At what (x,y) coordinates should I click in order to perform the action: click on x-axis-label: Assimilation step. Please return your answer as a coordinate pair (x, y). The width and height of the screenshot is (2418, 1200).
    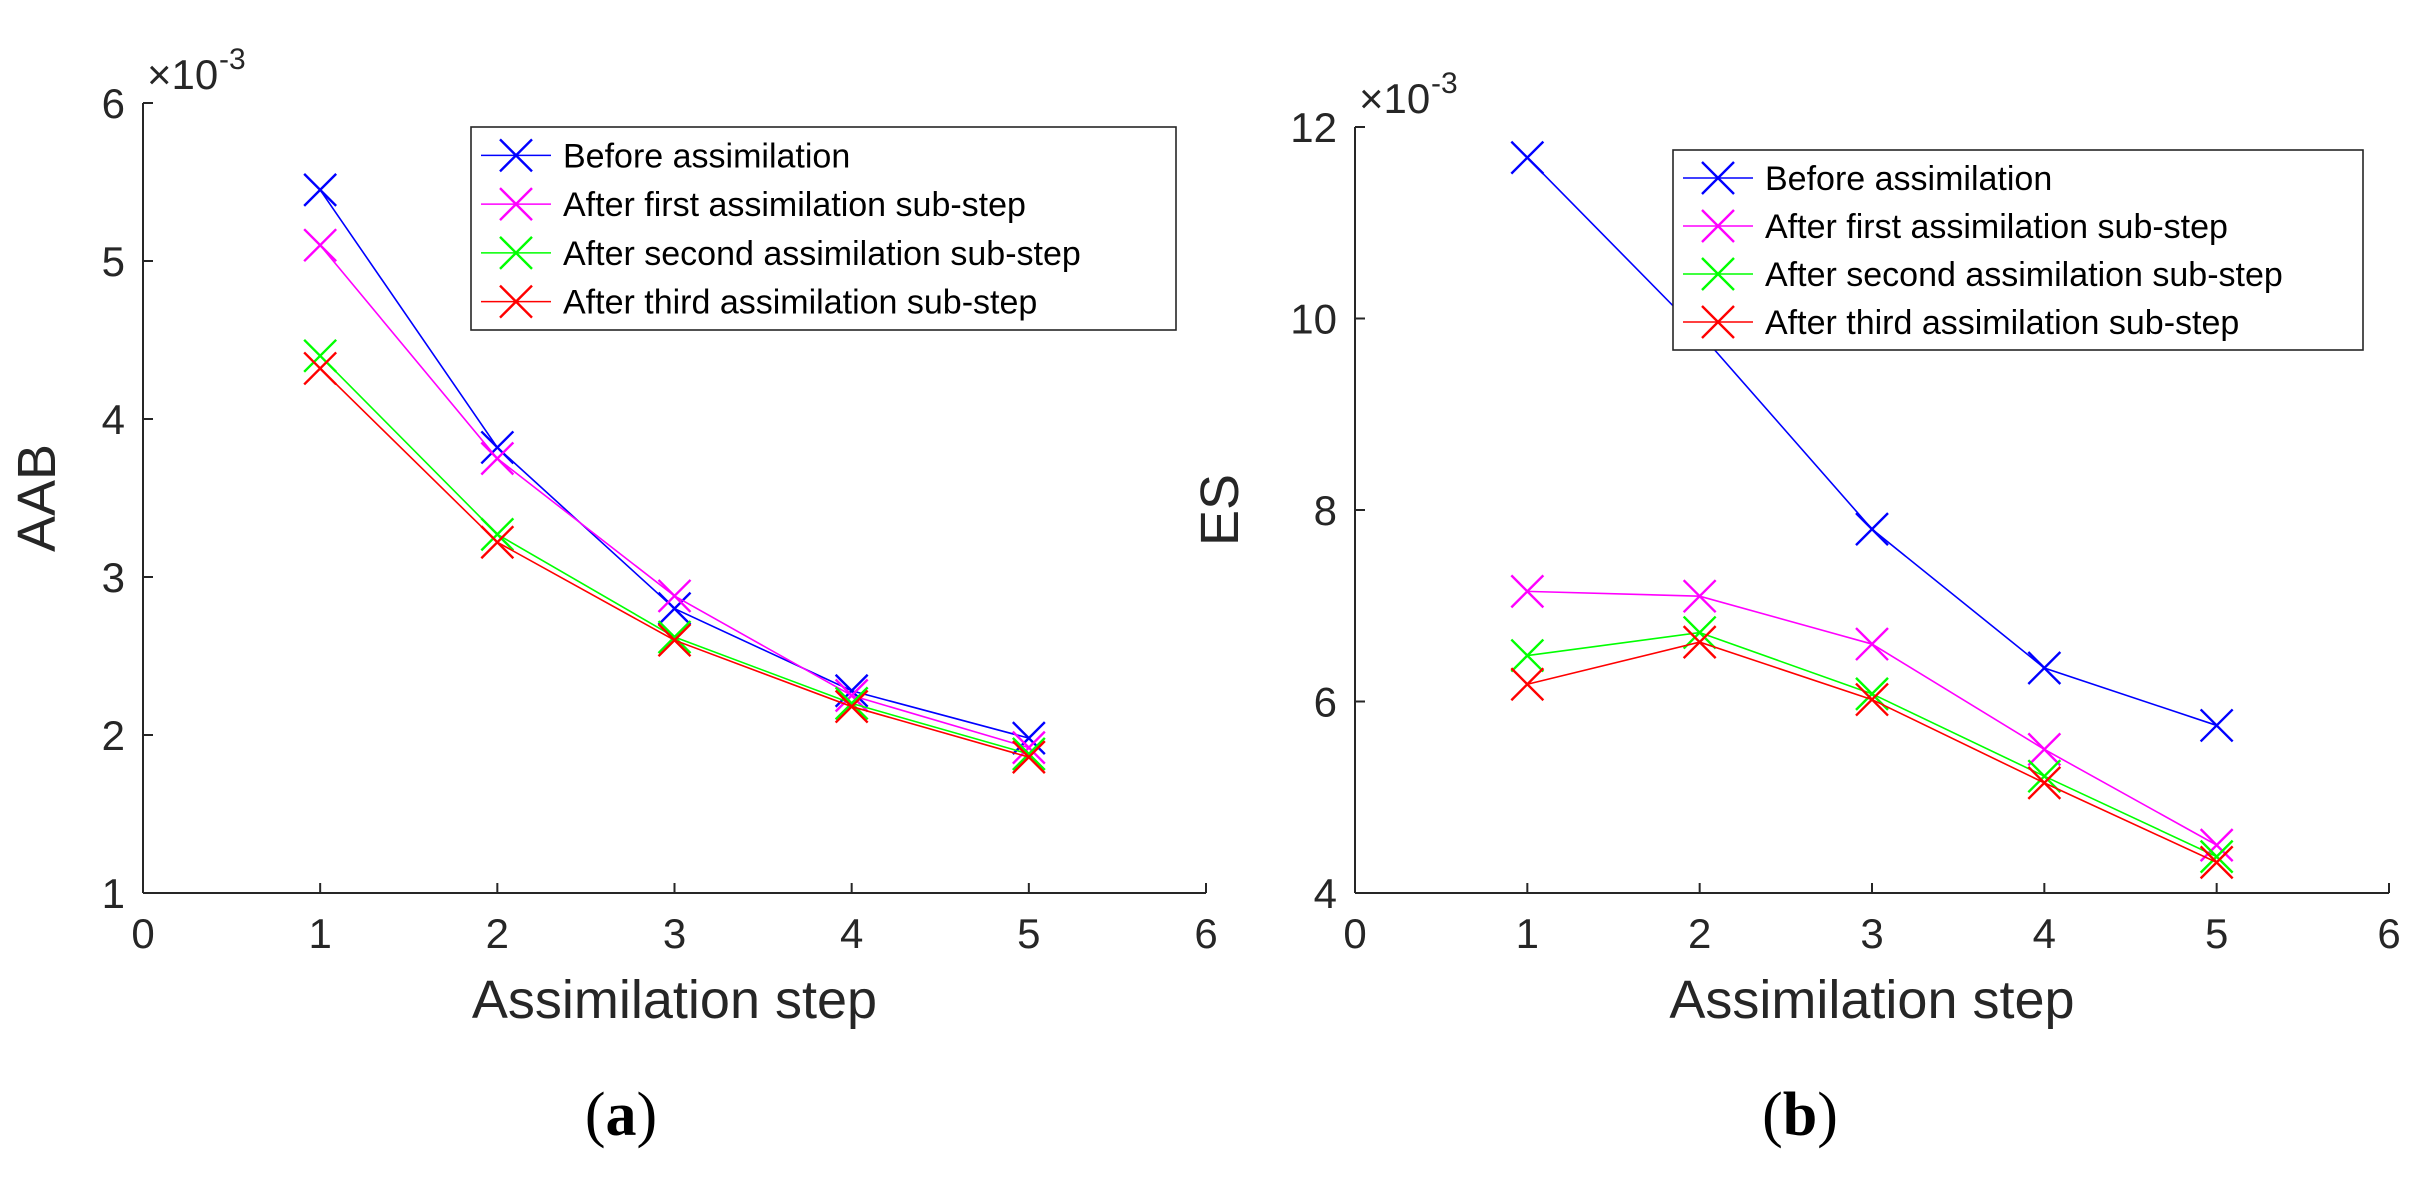
    Looking at the image, I should click on (1871, 1000).